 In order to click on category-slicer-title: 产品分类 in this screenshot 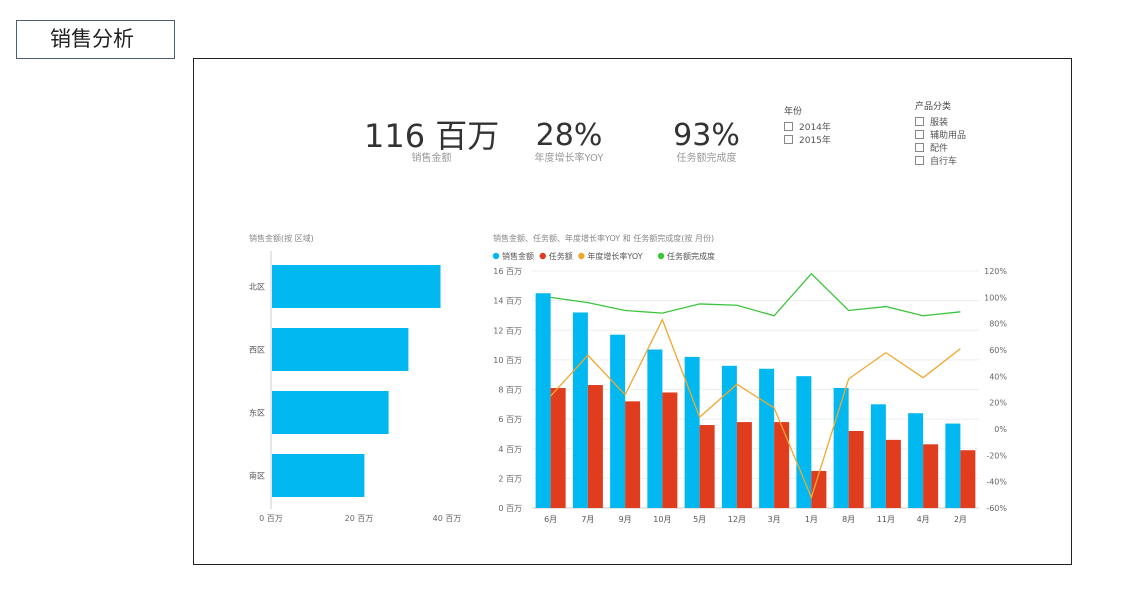, I will do `click(933, 107)`.